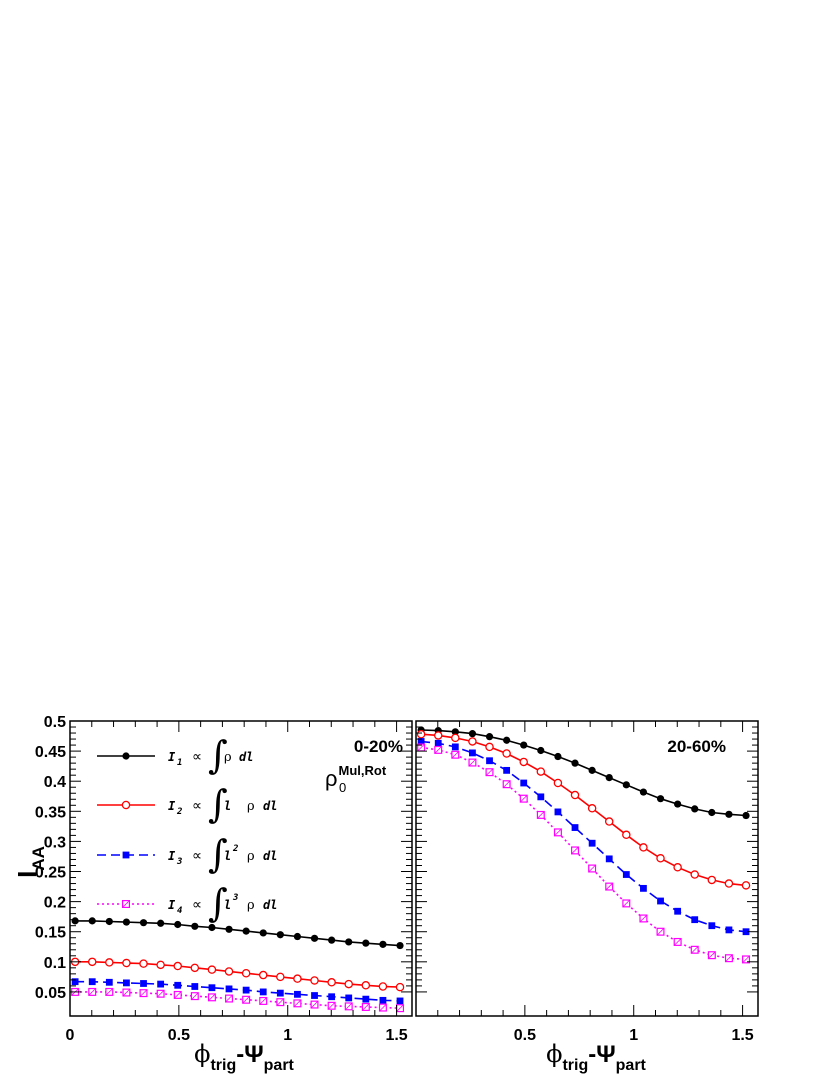 Image resolution: width=830 pixels, height=1075 pixels. Describe the element at coordinates (179, 763) in the screenshot. I see `legend-subscript-i1: 1` at that location.